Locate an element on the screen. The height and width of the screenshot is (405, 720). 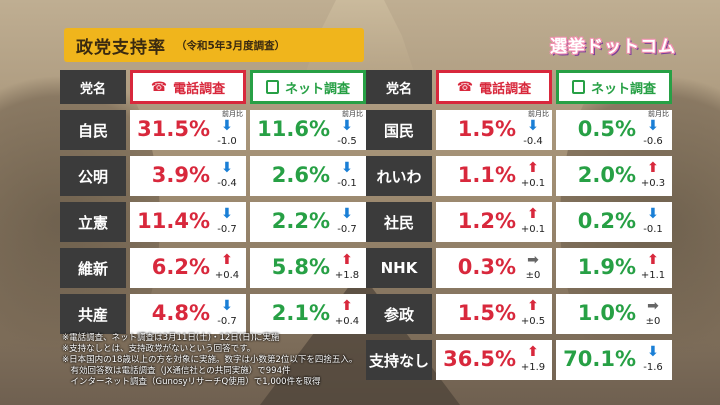
net-change: ⬆ +0.3 is located at coordinates (653, 175).